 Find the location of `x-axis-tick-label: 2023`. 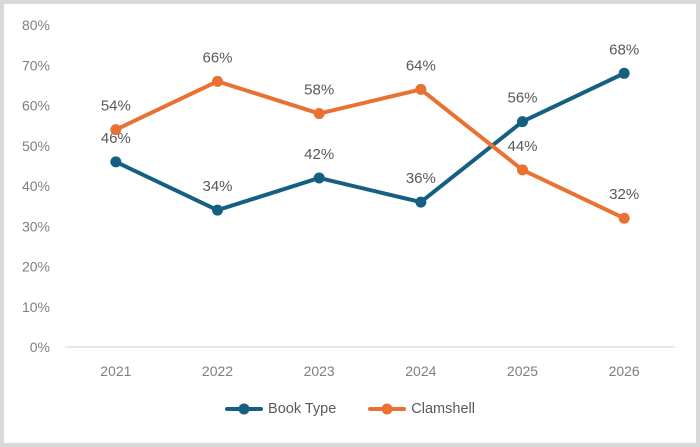

x-axis-tick-label: 2023 is located at coordinates (319, 371).